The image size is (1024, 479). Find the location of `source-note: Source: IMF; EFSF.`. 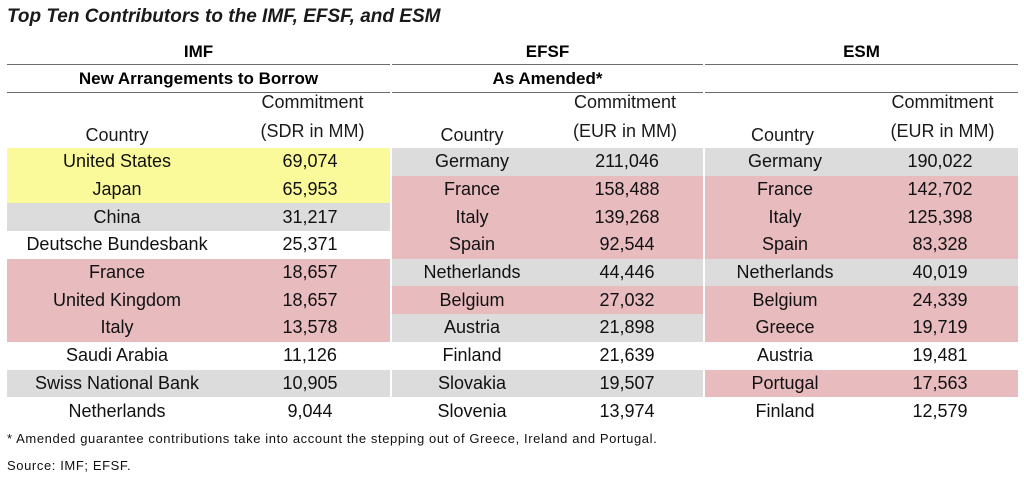

source-note: Source: IMF; EFSF. is located at coordinates (69, 465).